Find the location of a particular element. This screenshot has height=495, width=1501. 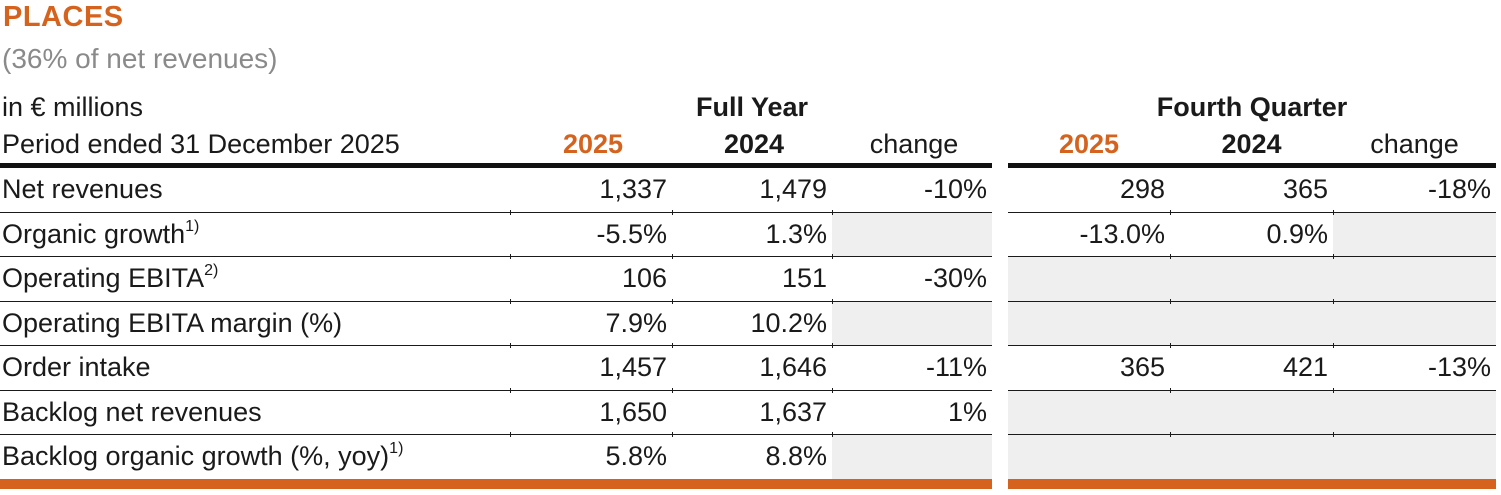

row-label: Order intake is located at coordinates (76, 367).